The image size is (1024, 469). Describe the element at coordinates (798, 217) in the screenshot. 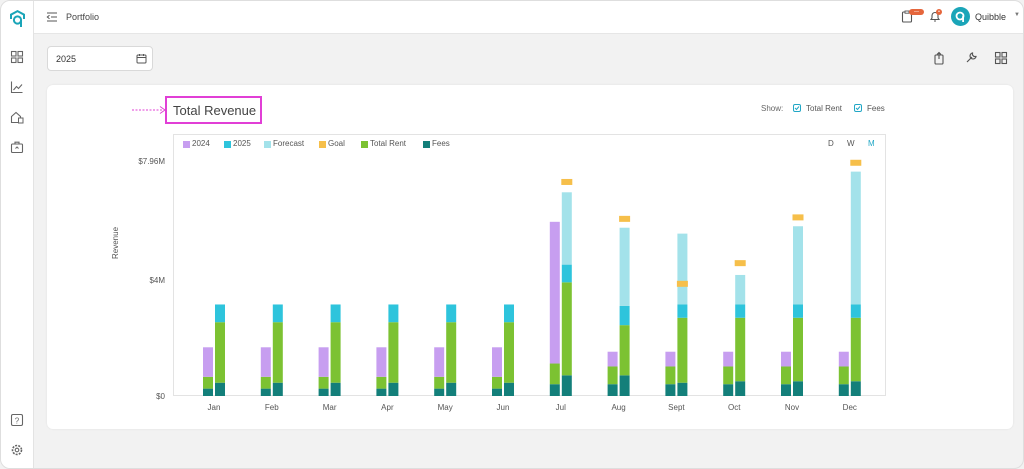

I see `goal-marker-nov` at that location.